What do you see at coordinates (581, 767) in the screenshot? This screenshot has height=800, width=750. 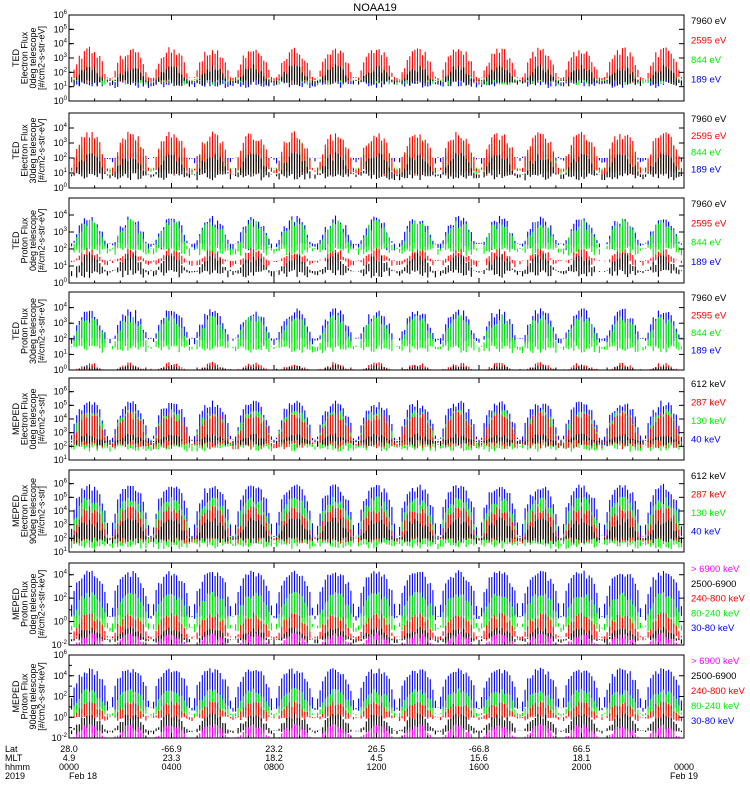 I see `axis-tick-hhmm: 2000` at bounding box center [581, 767].